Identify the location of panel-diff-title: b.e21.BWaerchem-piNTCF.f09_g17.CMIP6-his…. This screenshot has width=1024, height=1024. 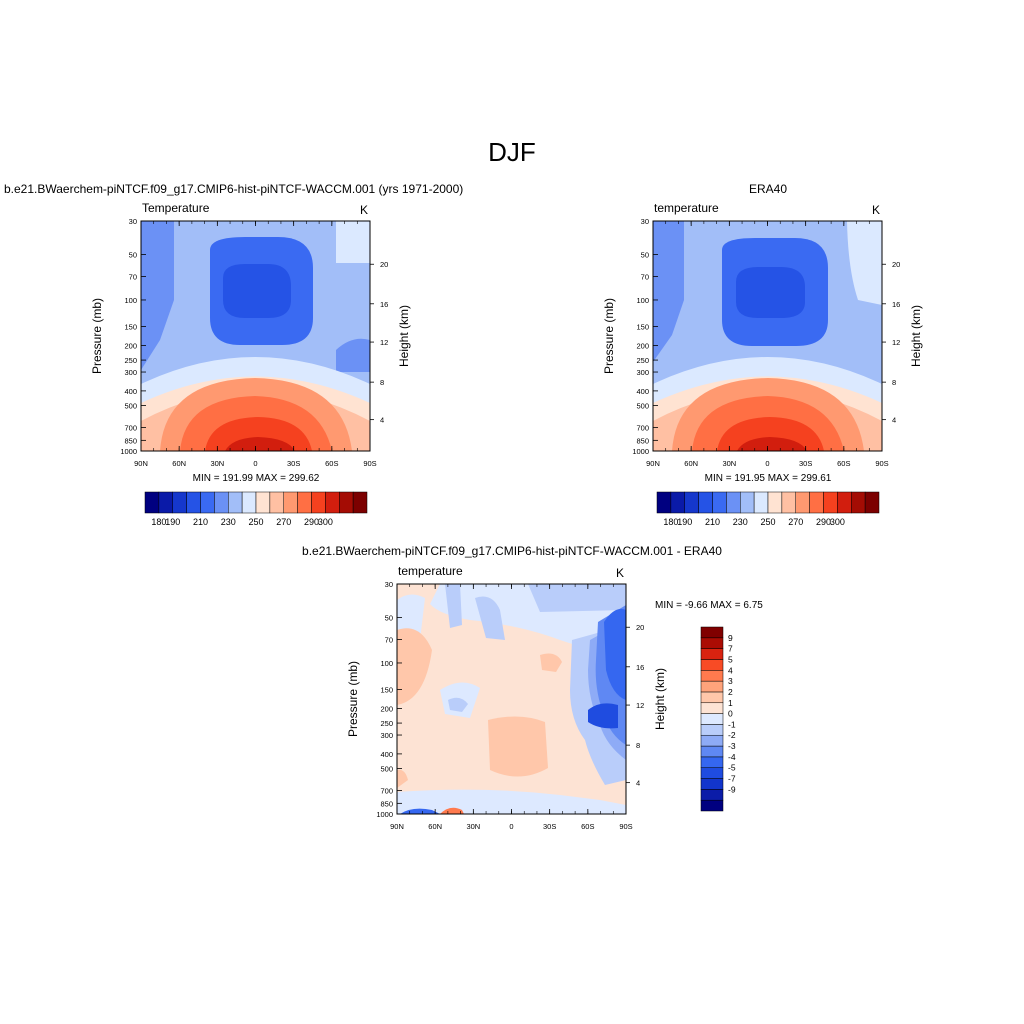
(512, 551).